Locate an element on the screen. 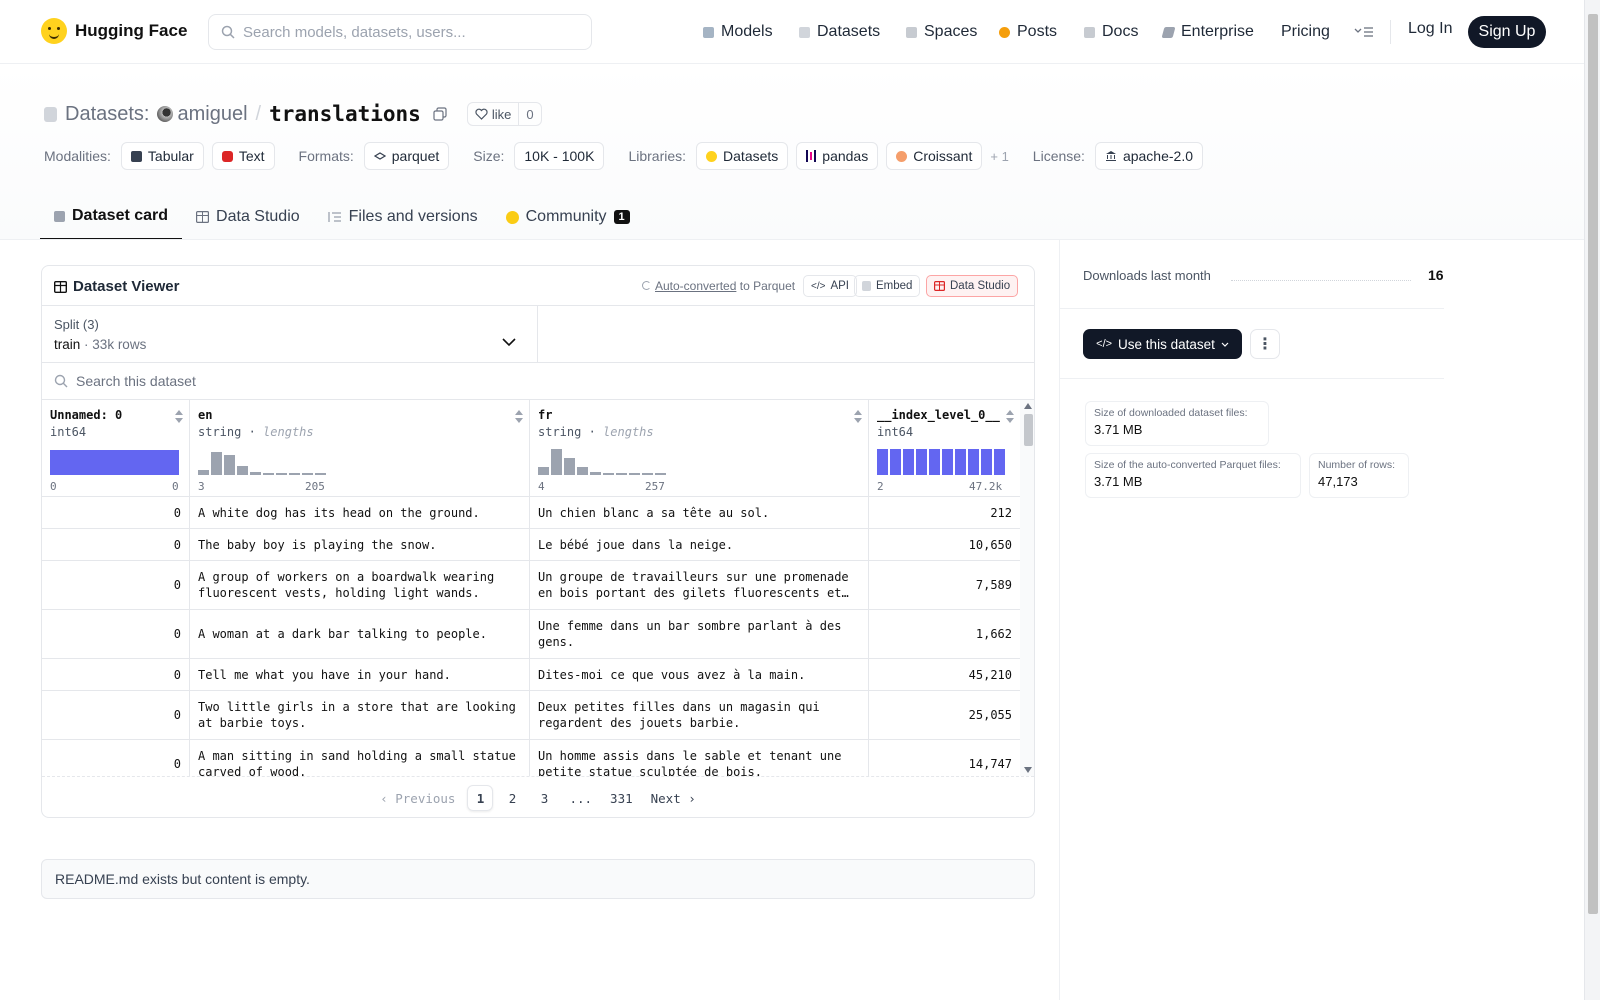  nav-posts: Posts is located at coordinates (1028, 32).